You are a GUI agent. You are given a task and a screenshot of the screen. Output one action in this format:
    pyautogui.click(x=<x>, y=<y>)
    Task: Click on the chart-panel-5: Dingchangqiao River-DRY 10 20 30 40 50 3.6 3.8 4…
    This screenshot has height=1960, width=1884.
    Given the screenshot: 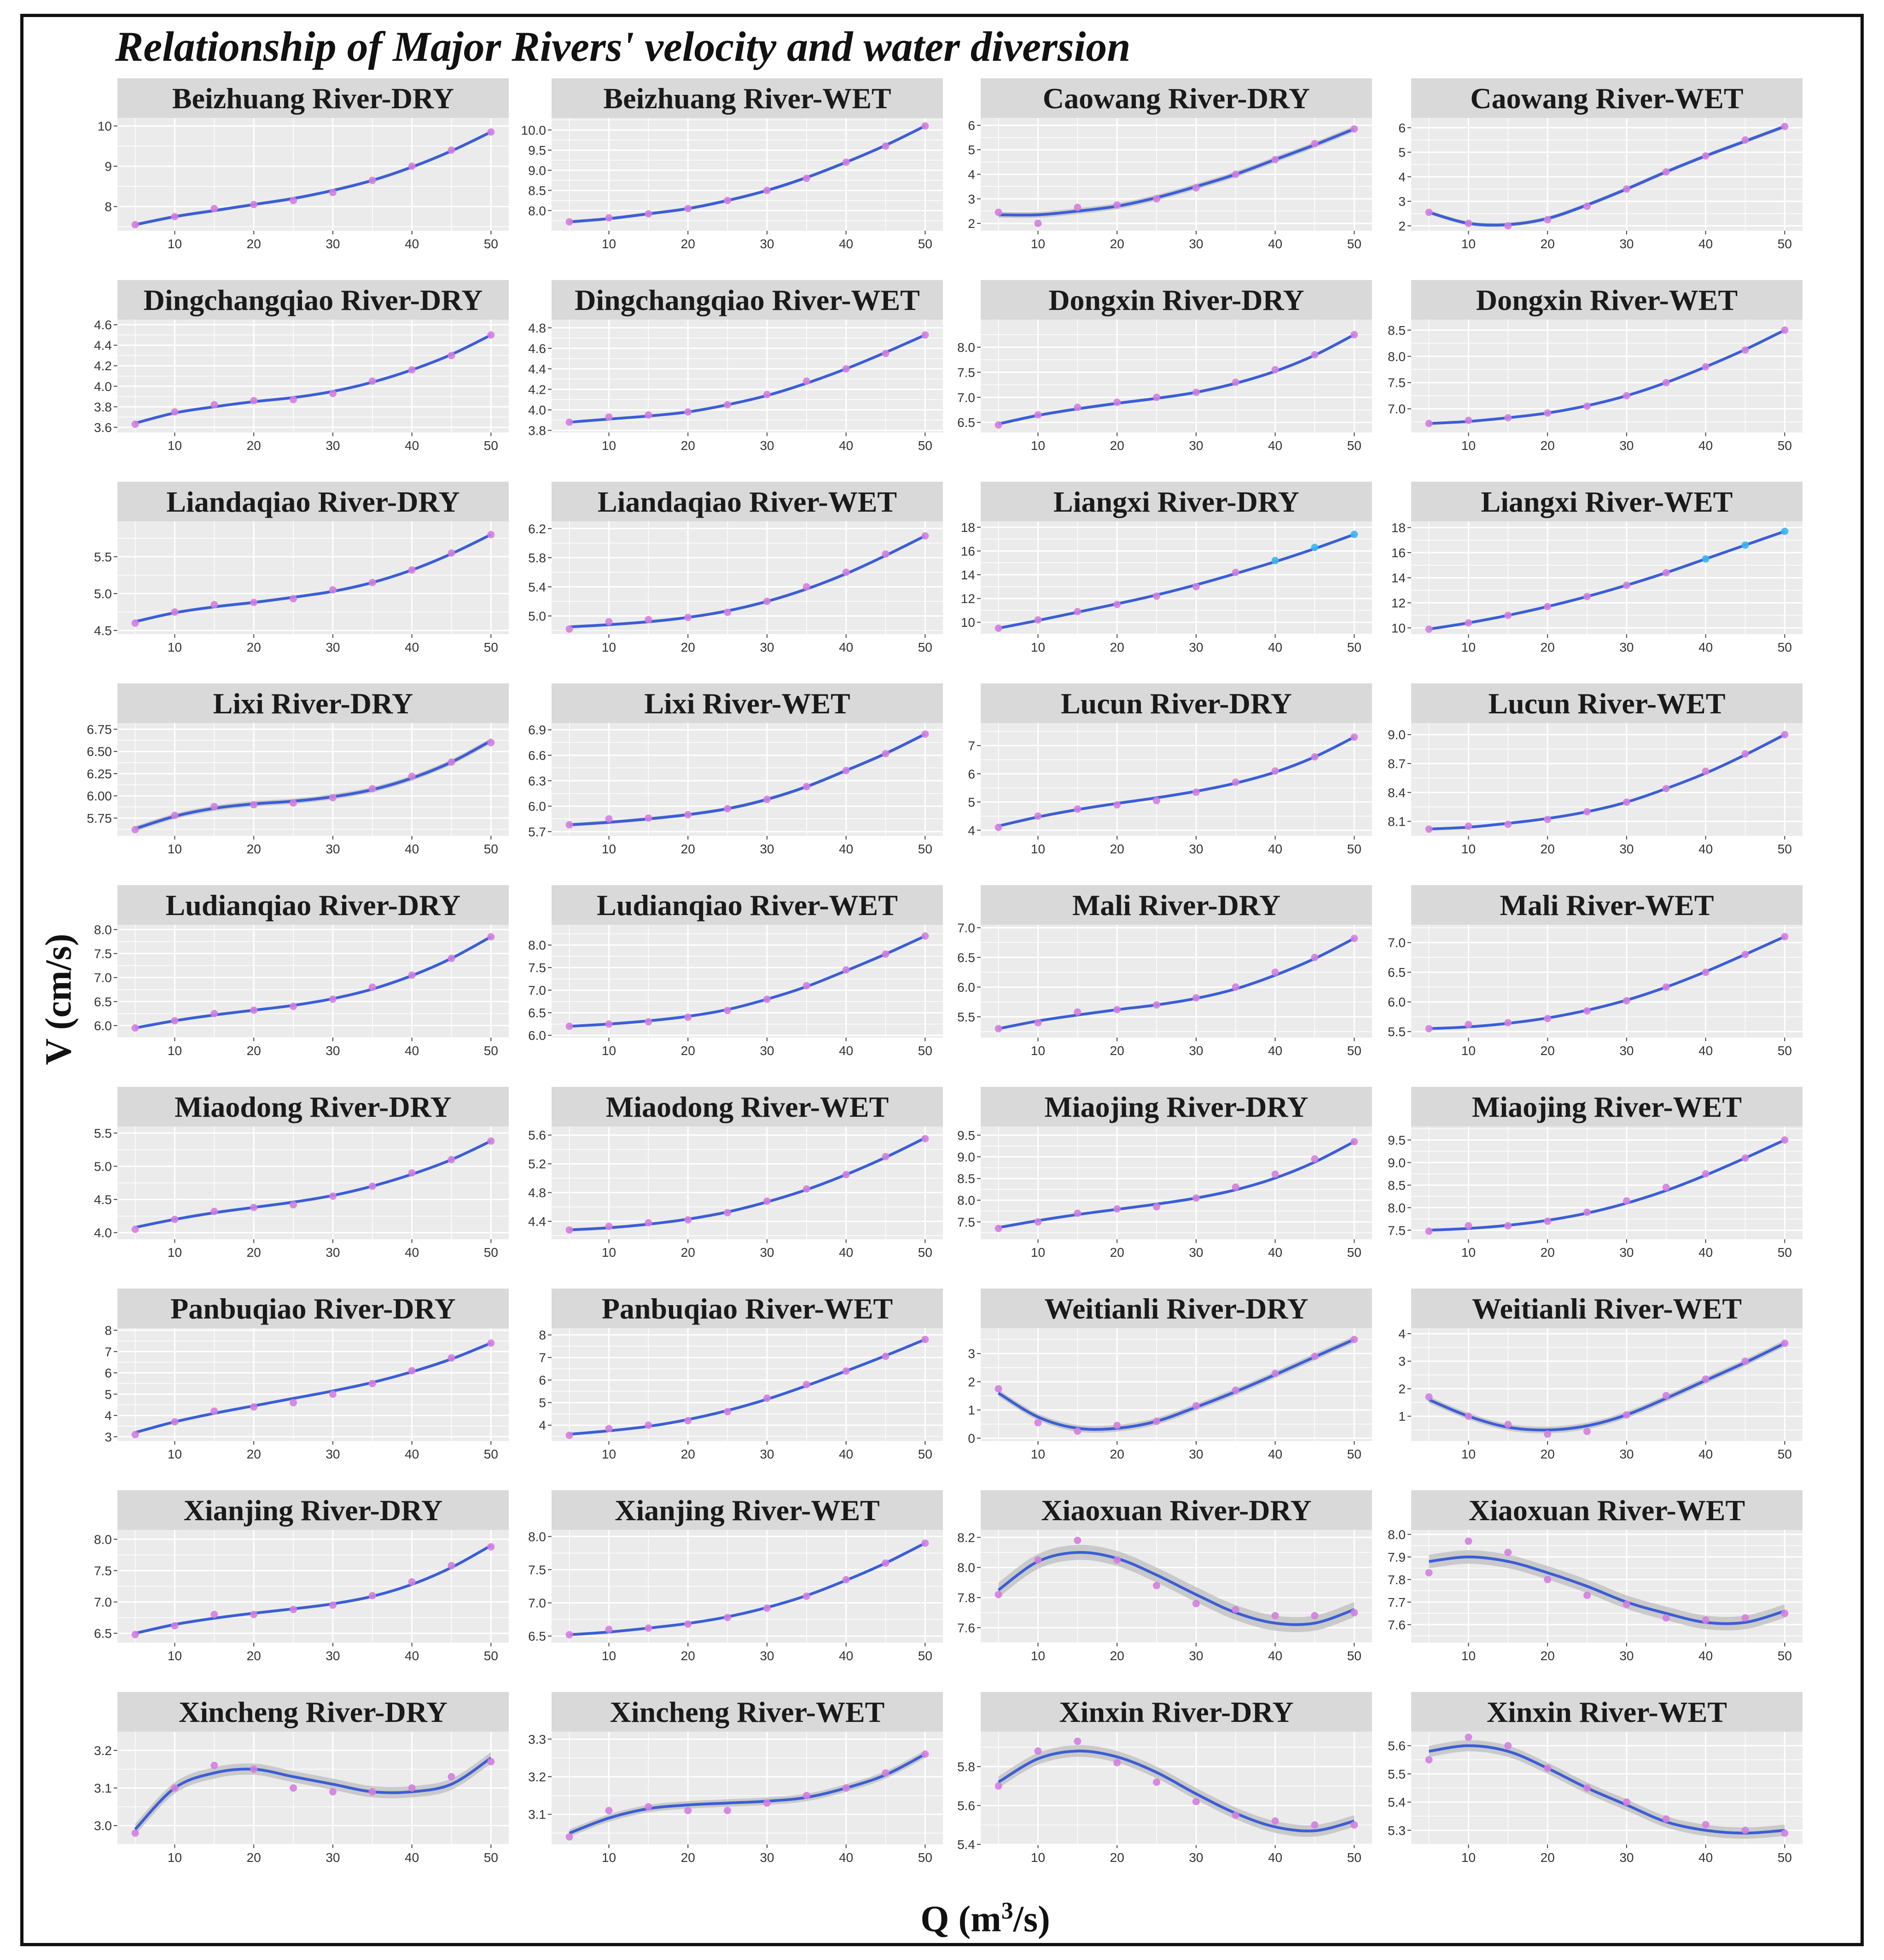 What is the action you would take?
    pyautogui.click(x=302, y=366)
    